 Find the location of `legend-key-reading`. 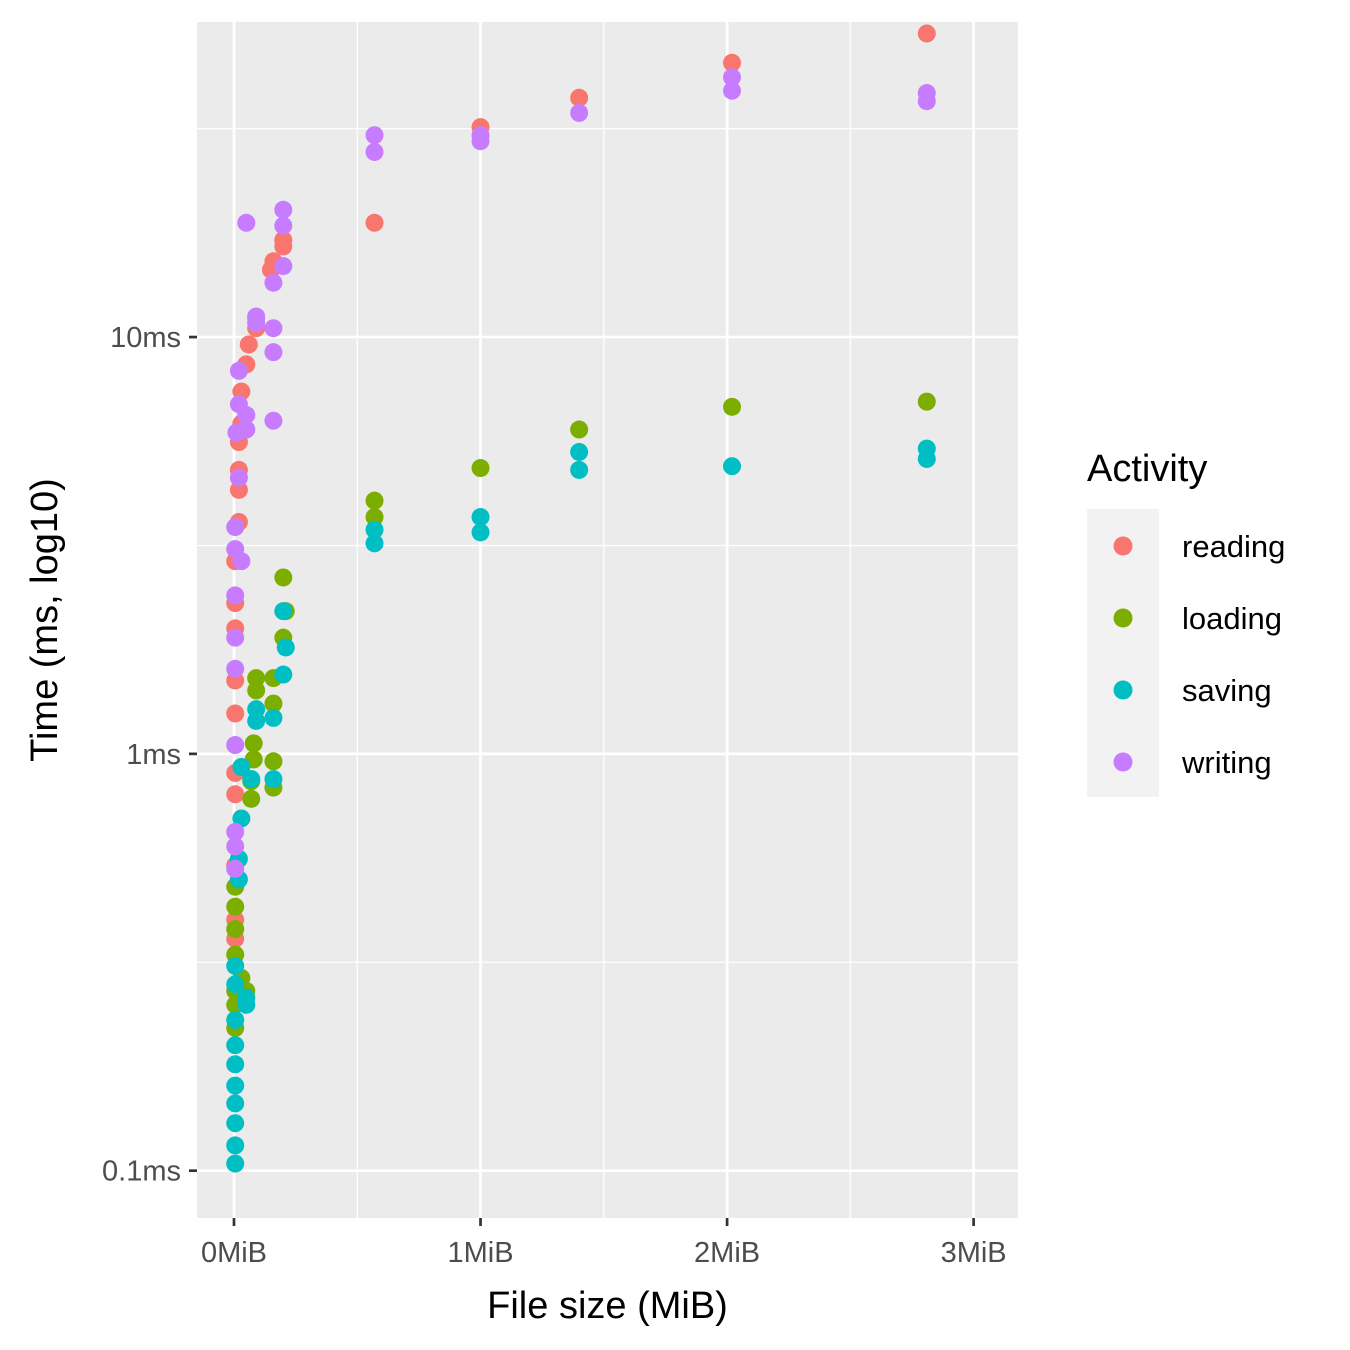

legend-key-reading is located at coordinates (1123, 546).